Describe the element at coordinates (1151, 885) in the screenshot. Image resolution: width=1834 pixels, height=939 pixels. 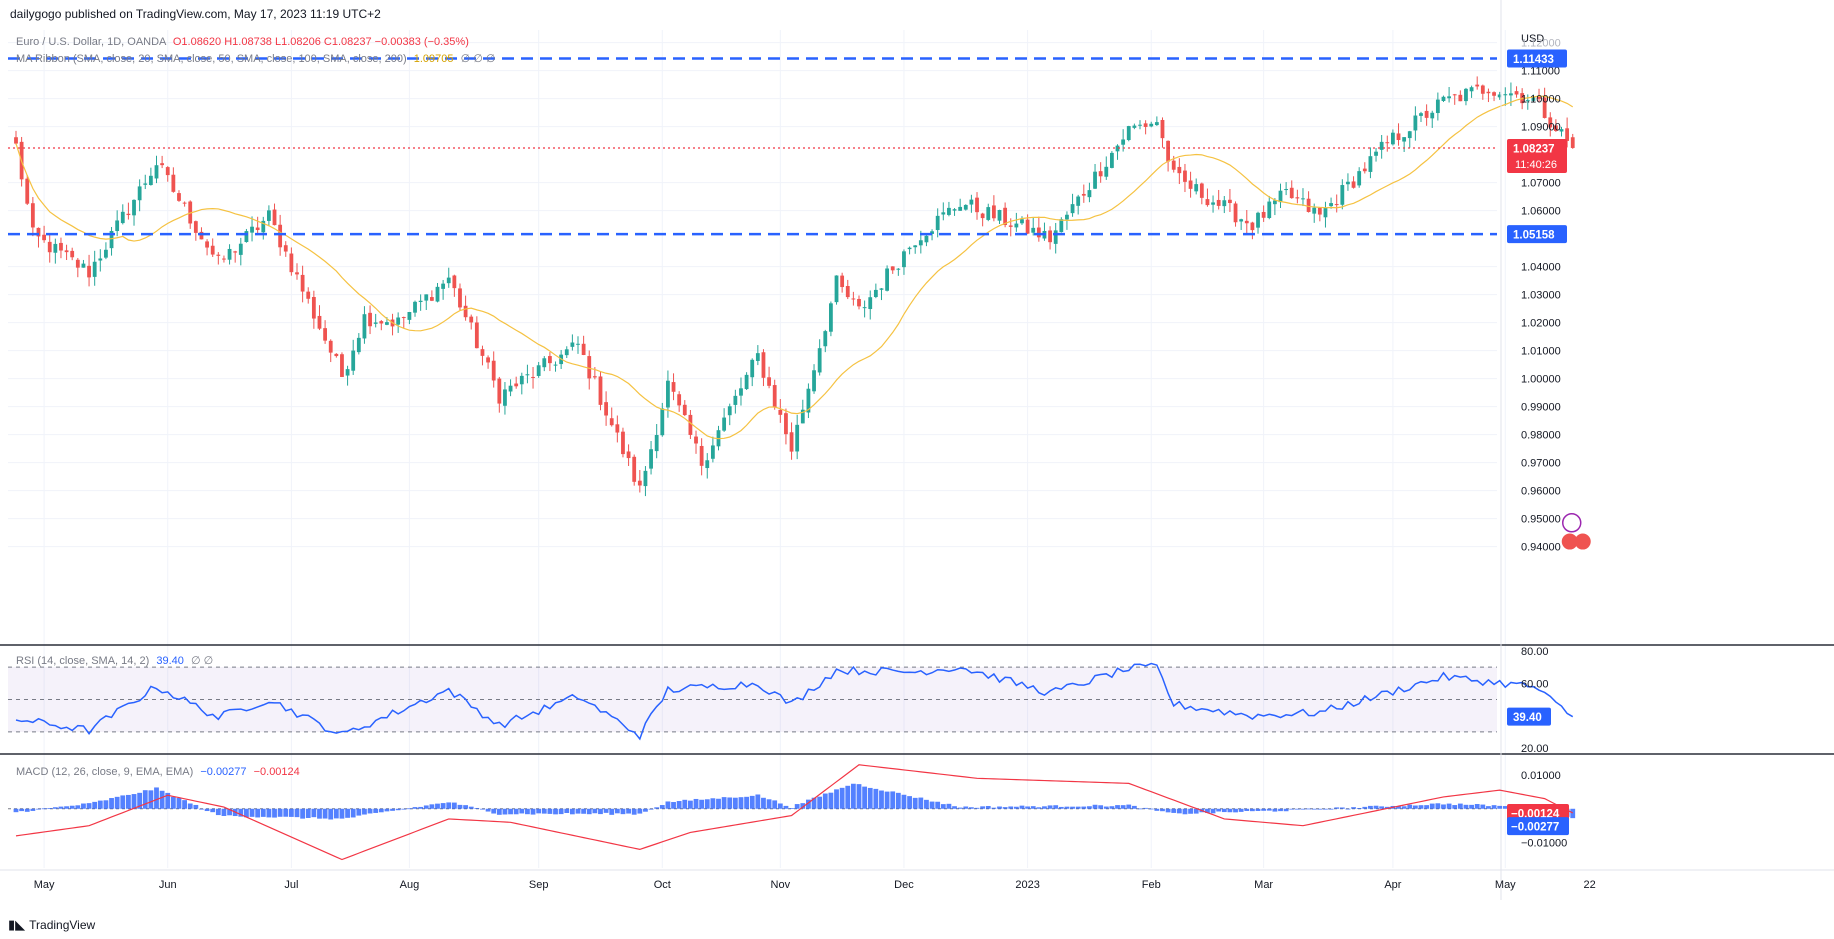
I see `time-tick-label: Feb` at that location.